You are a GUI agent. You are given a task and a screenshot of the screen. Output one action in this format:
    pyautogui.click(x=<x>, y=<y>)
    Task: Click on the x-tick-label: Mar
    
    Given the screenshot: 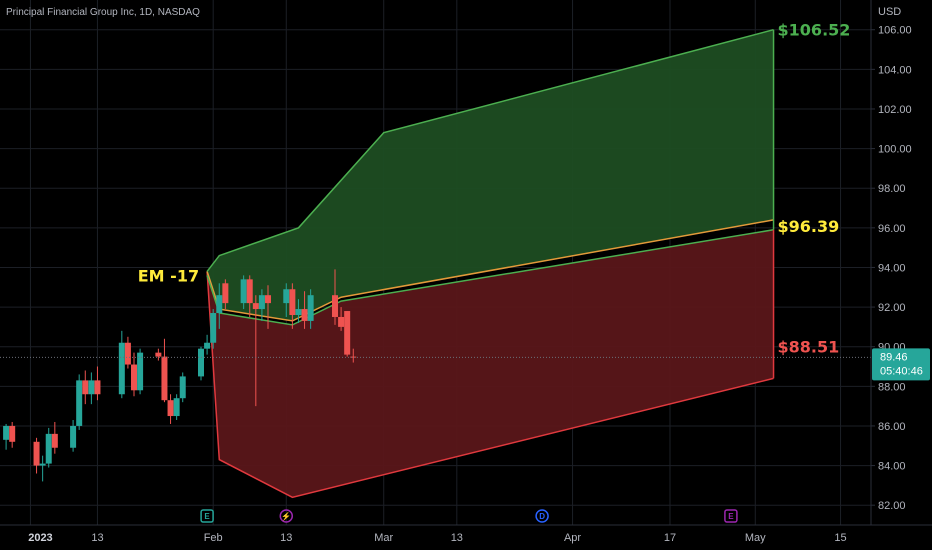 What is the action you would take?
    pyautogui.click(x=383, y=538)
    